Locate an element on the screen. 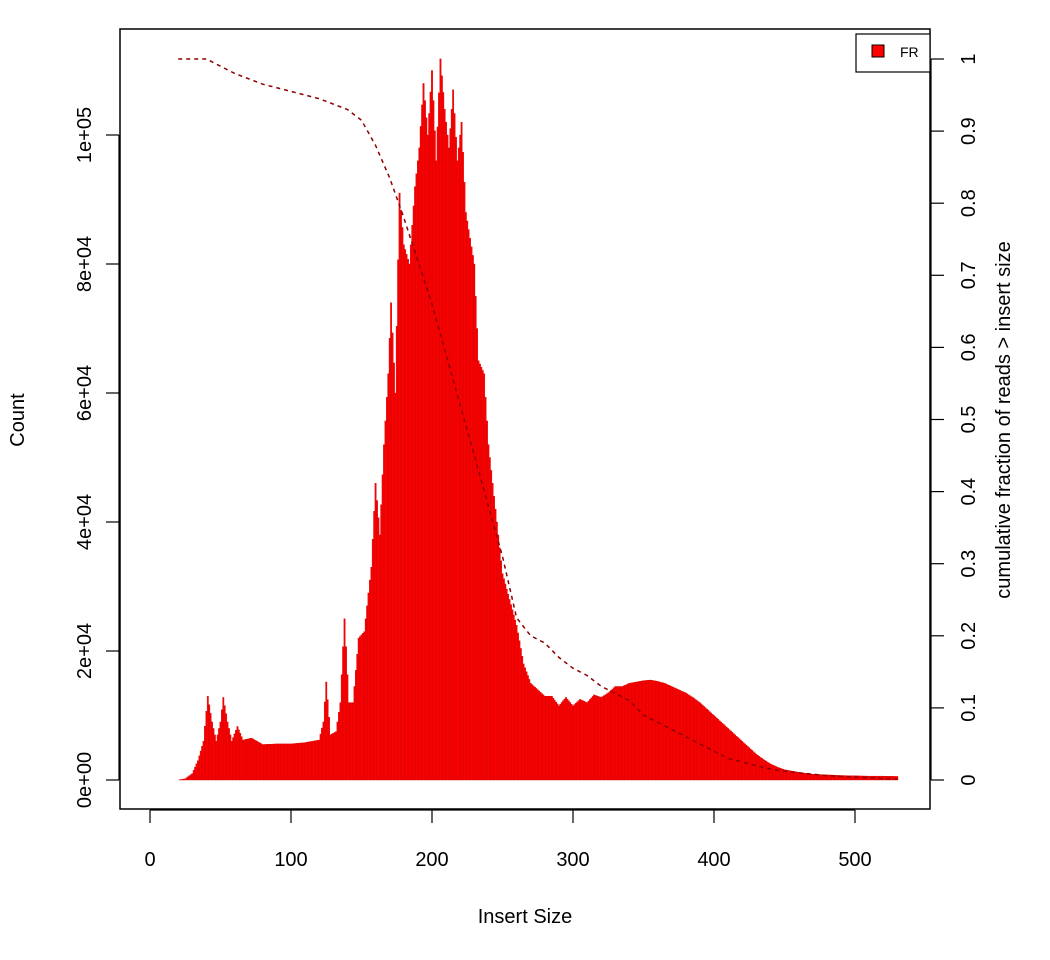  x-tick-label: 200 is located at coordinates (431, 860).